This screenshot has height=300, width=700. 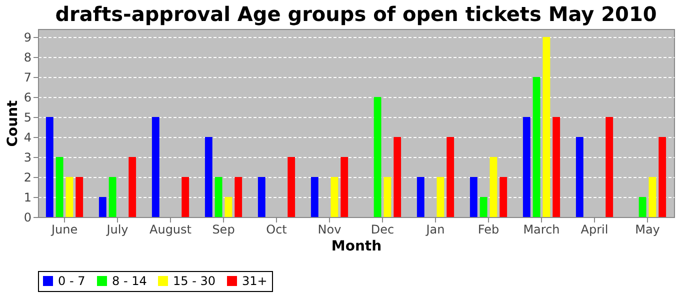 What do you see at coordinates (194, 281) in the screenshot?
I see `legend-label: 15 - 30` at bounding box center [194, 281].